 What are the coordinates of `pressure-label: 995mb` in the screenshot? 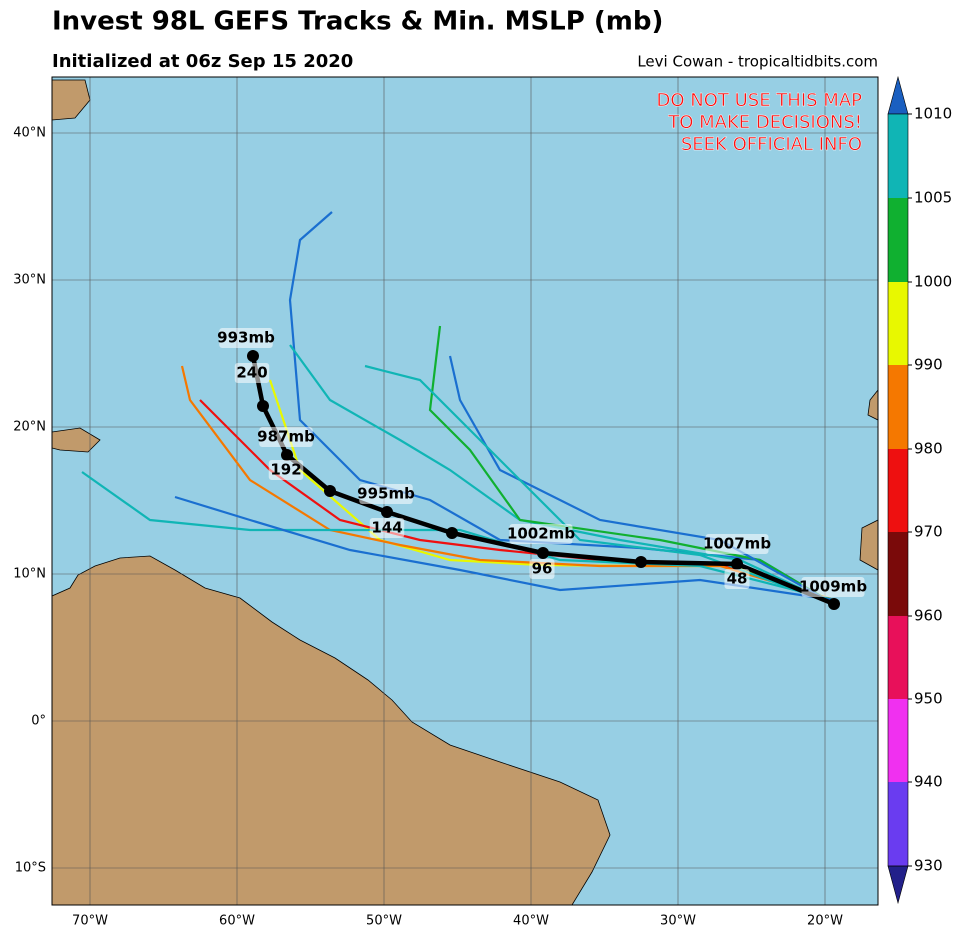 It's located at (386, 494).